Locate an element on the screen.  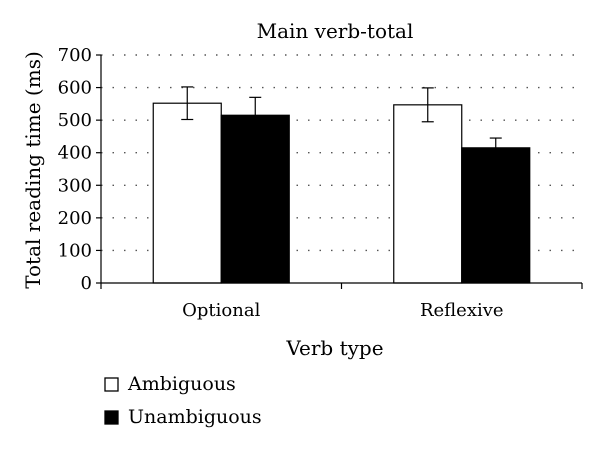
bar-ambiguous-reflexive is located at coordinates (428, 194).